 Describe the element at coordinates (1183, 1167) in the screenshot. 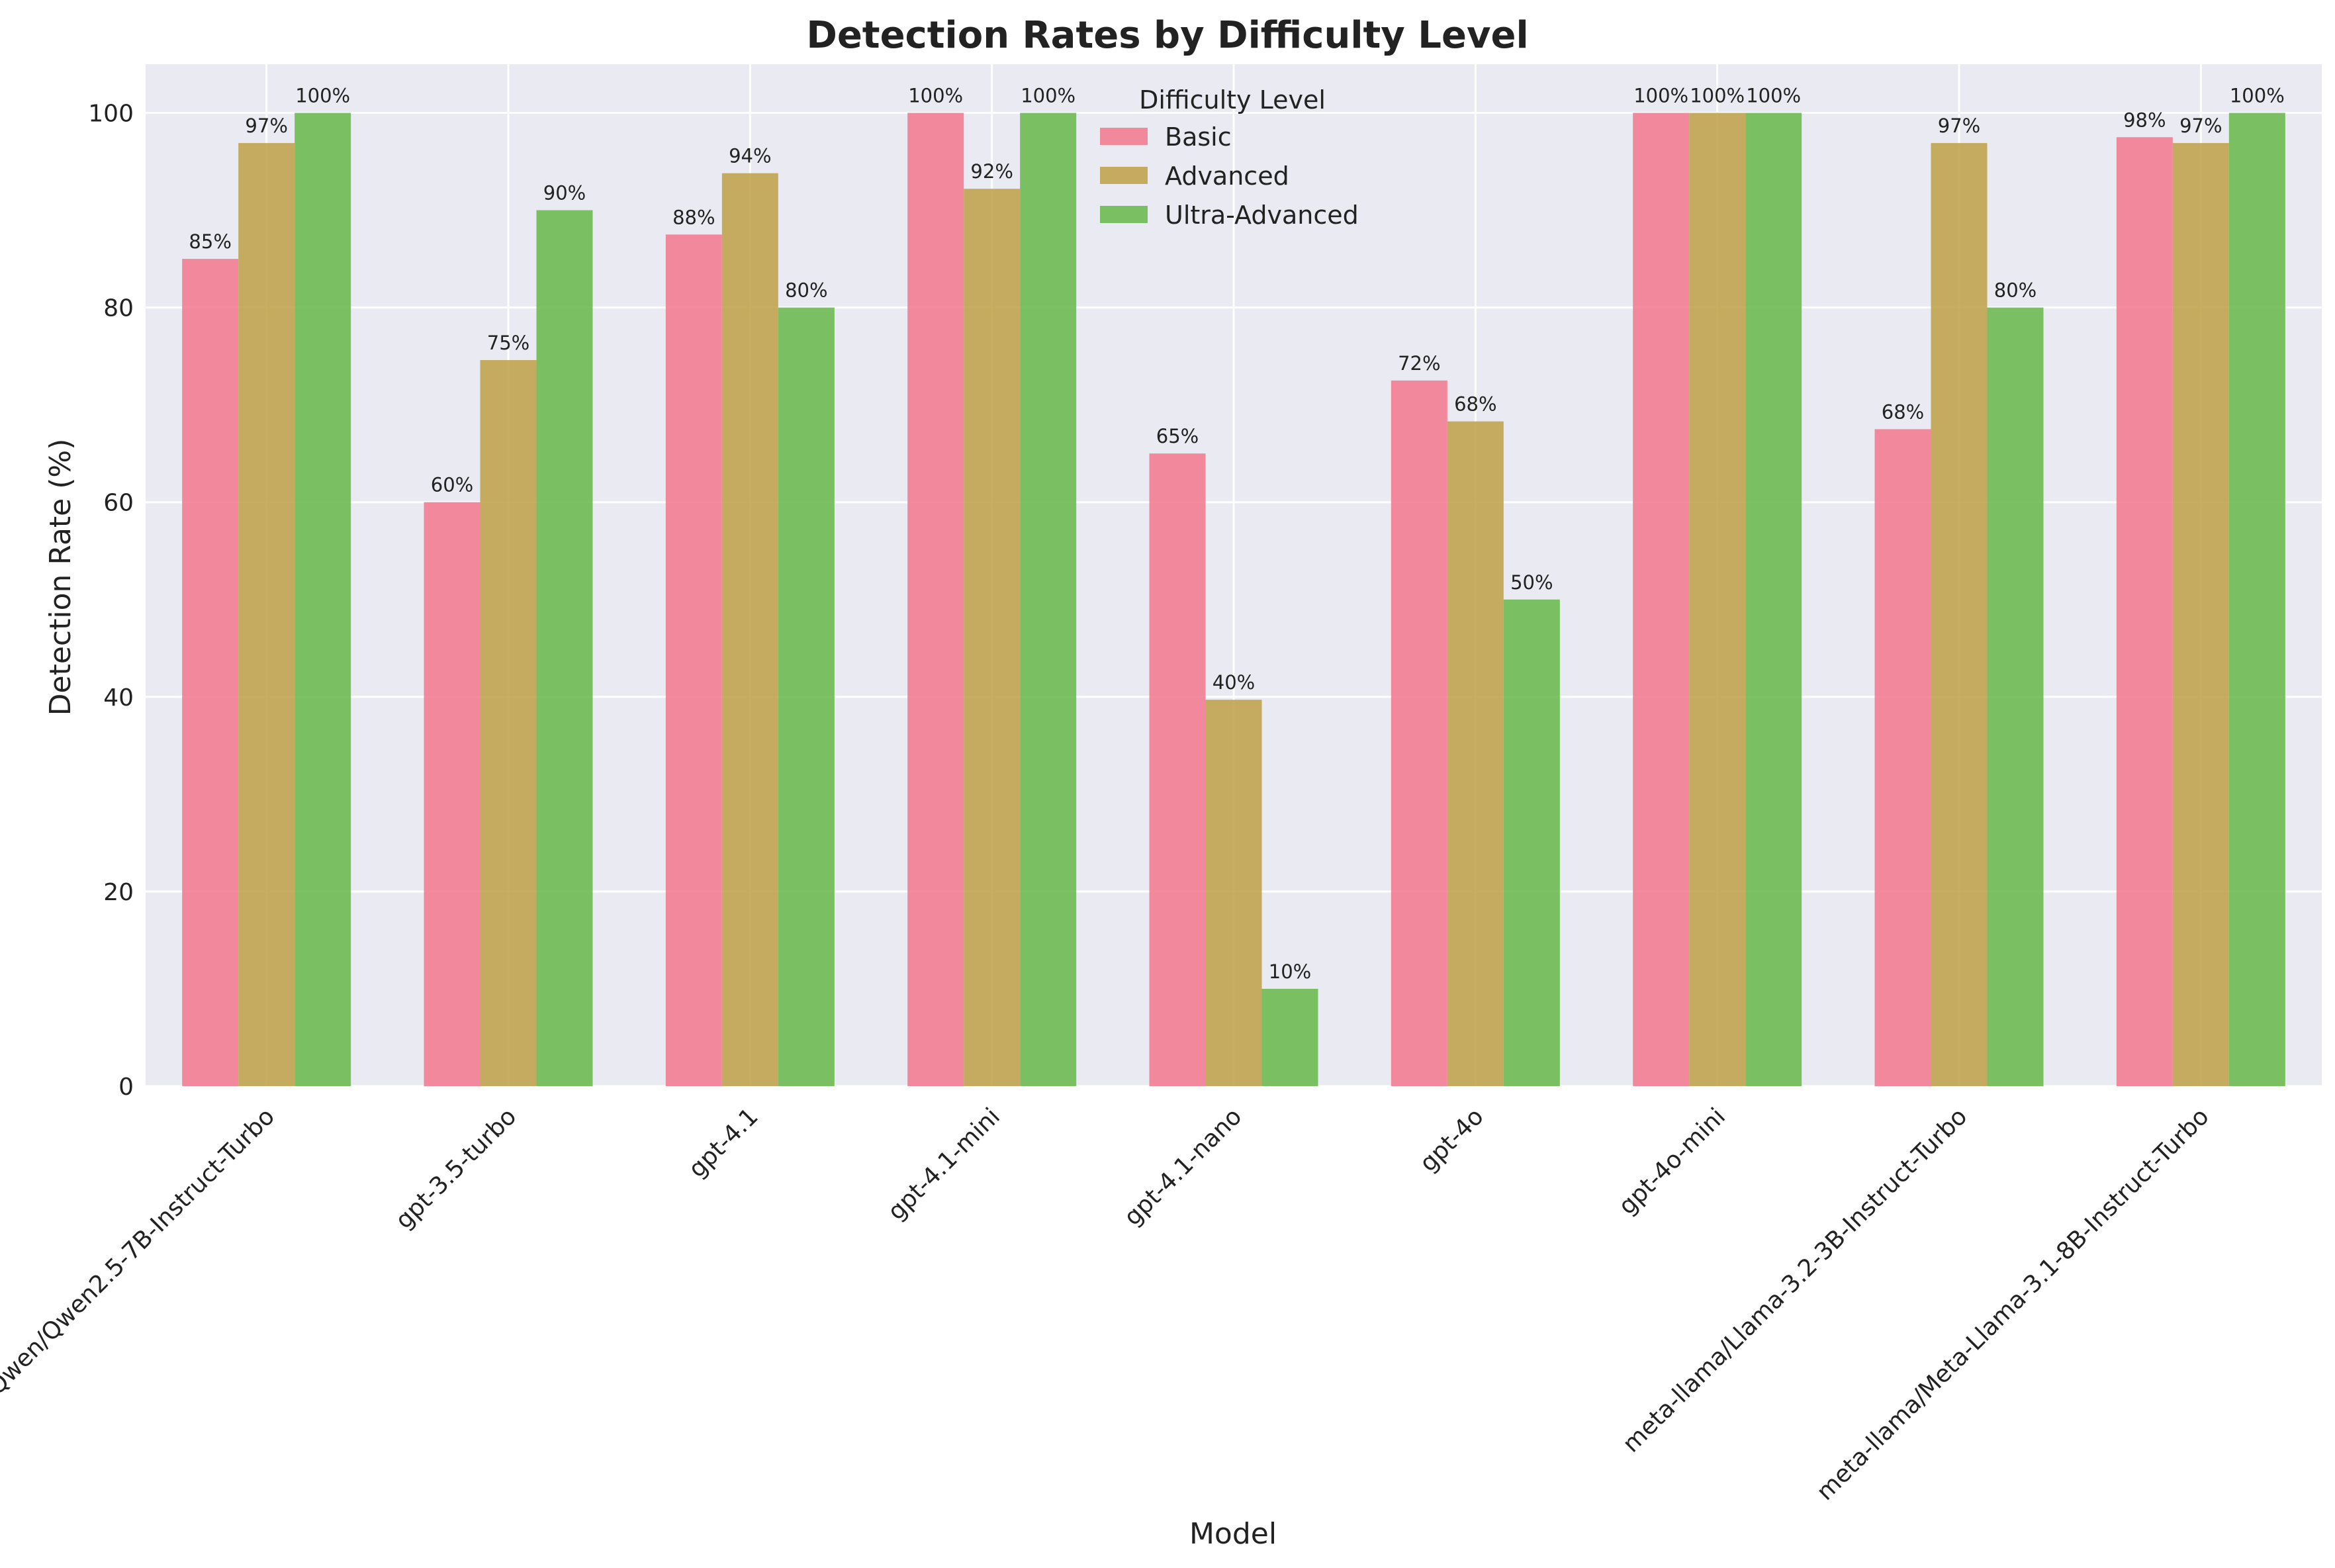

I see `x-tick-label: gpt-4.1-nano` at that location.